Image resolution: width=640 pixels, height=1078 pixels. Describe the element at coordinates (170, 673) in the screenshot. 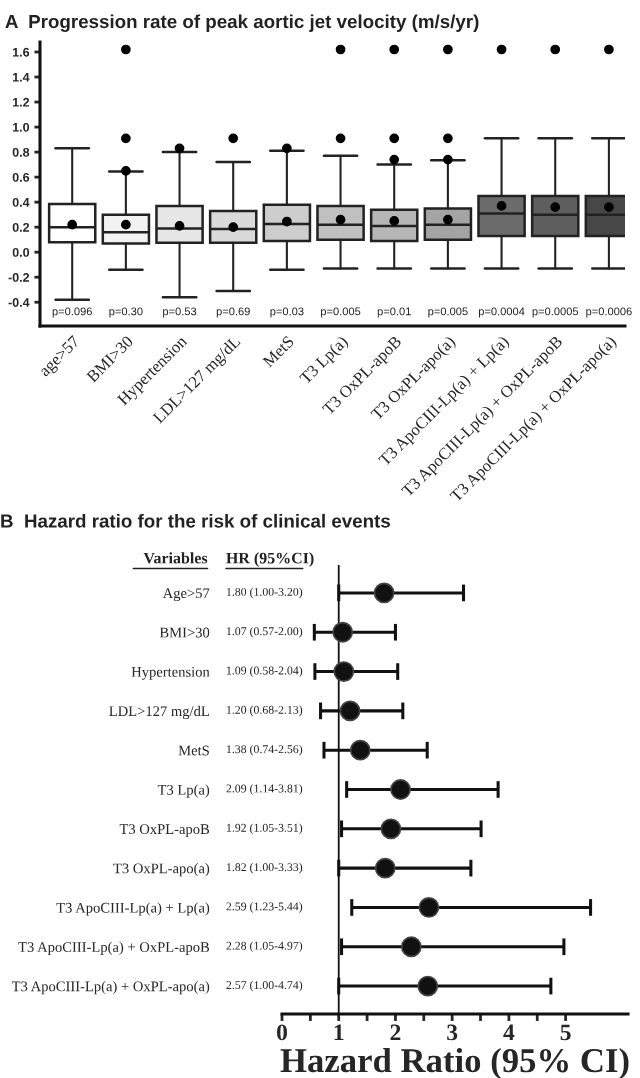

I see `y-tick-label: Hypertension` at that location.